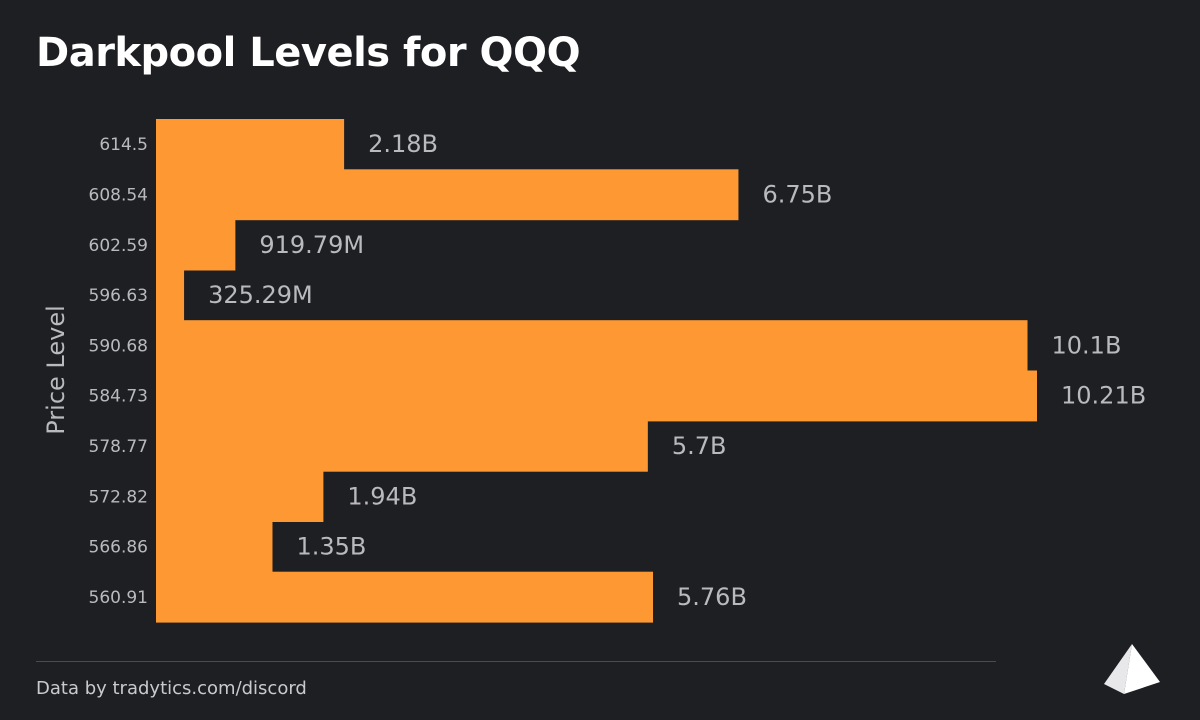 The width and height of the screenshot is (1200, 720). I want to click on bar-560.91, so click(405, 597).